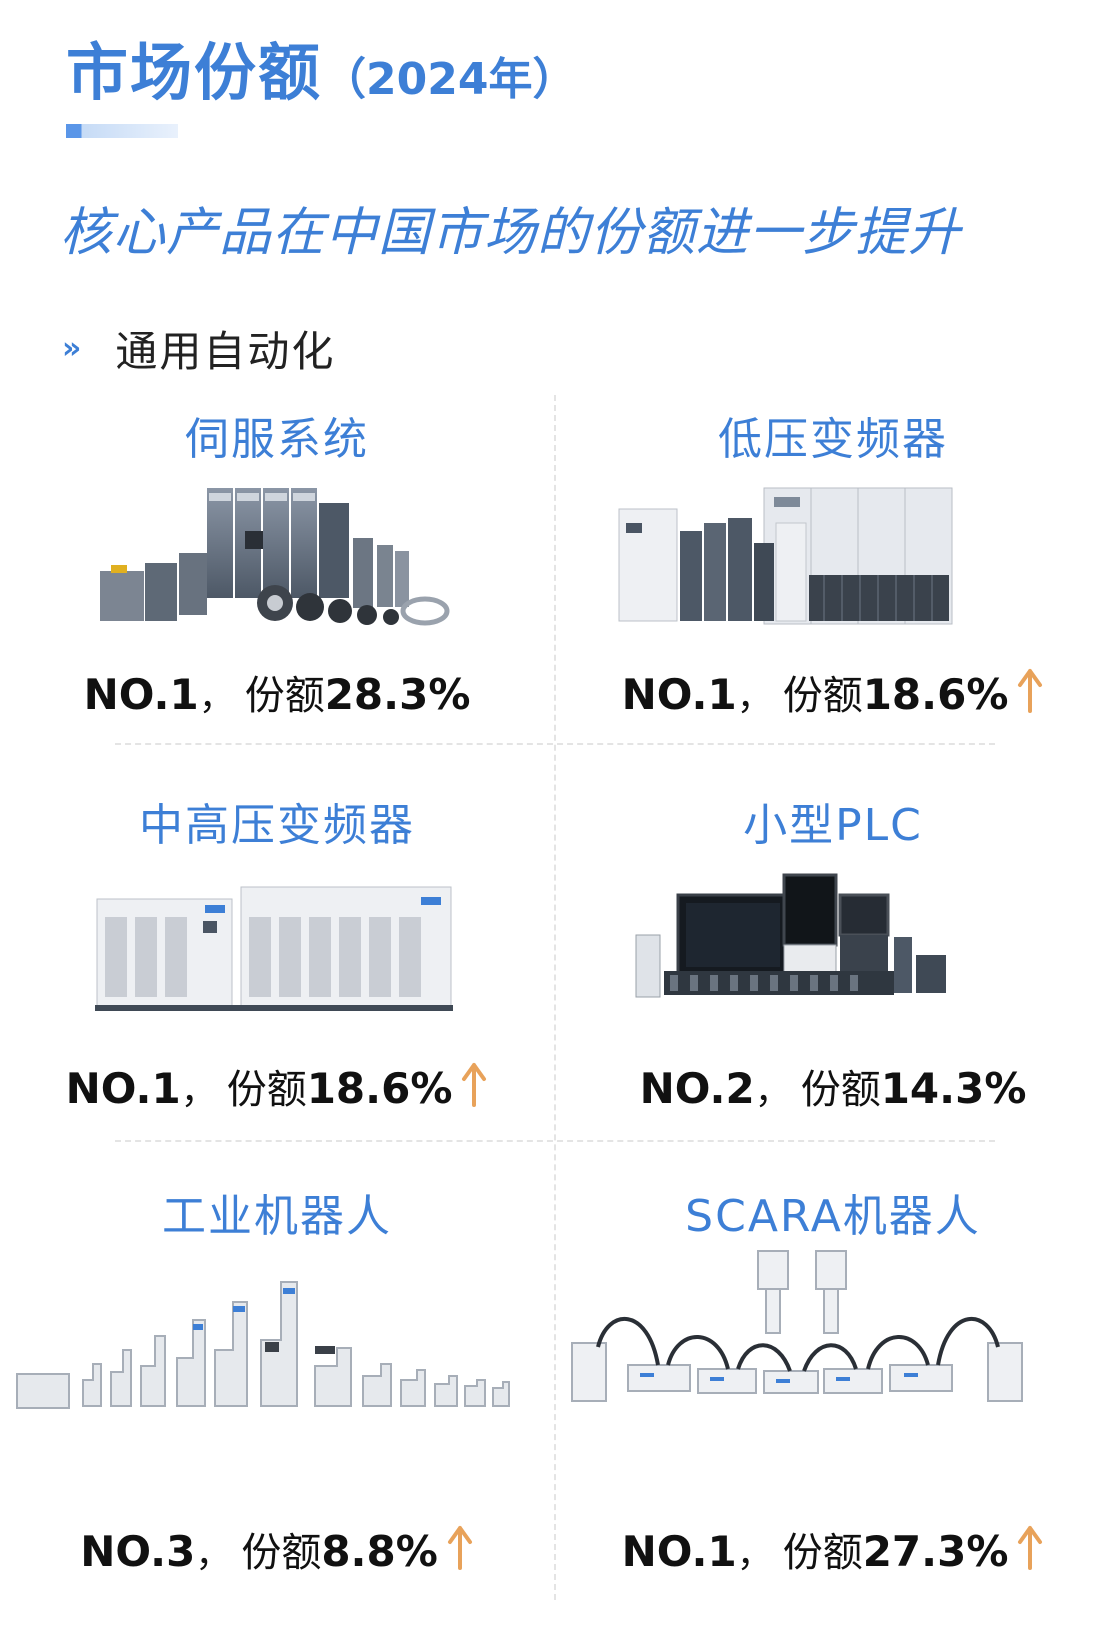 This screenshot has width=1110, height=1648. I want to click on scara-robot-image, so click(797, 1326).